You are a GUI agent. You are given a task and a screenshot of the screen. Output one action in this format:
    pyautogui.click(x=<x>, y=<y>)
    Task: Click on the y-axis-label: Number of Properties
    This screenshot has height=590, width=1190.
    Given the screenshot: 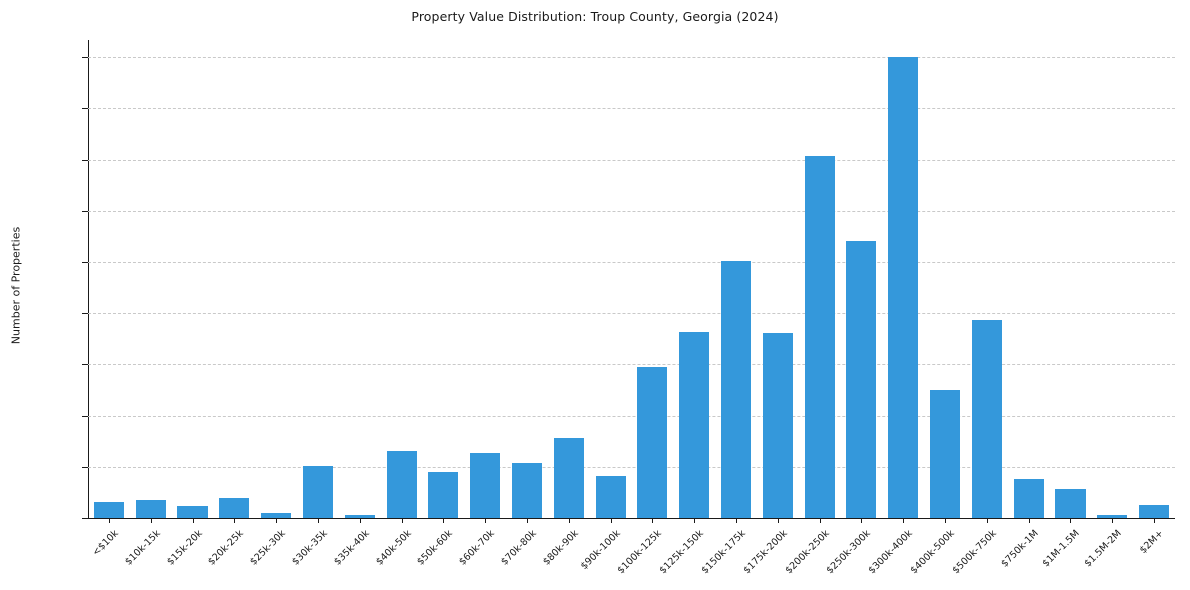 What is the action you would take?
    pyautogui.click(x=16, y=285)
    